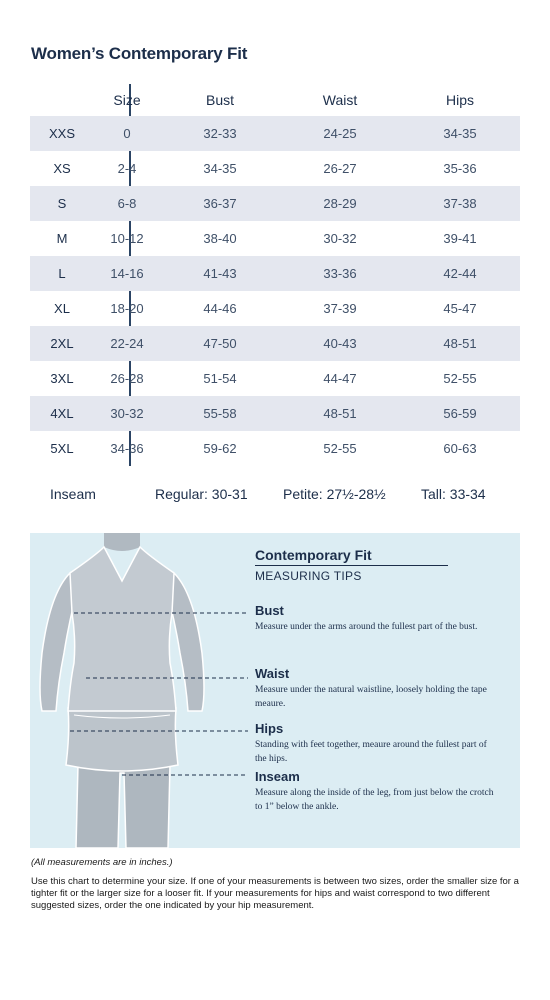  I want to click on row-label: 2XL, so click(62, 343).